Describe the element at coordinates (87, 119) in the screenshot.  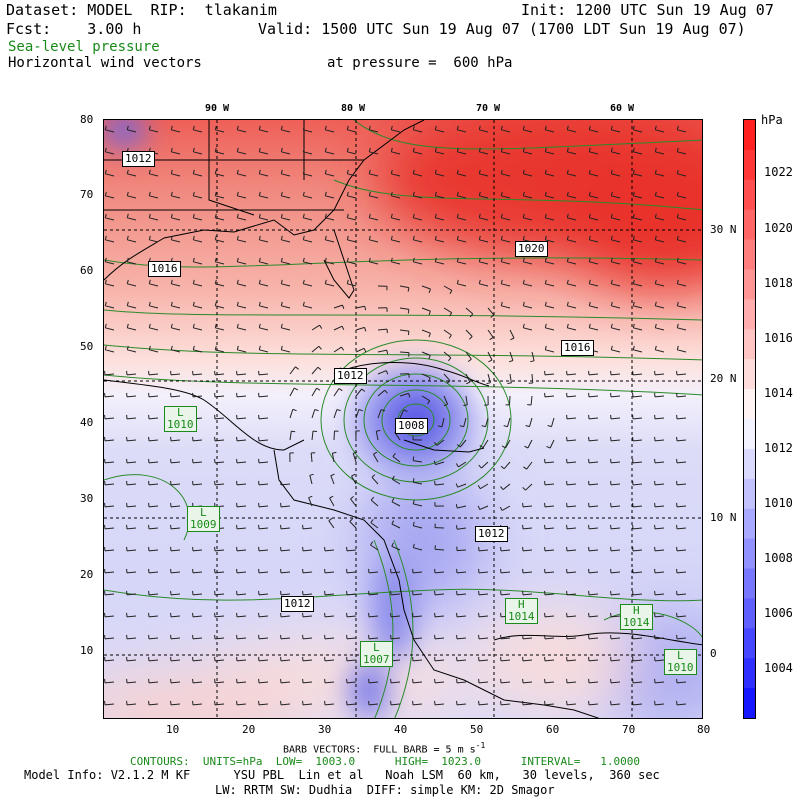
I see `y-tick-80: 80` at that location.